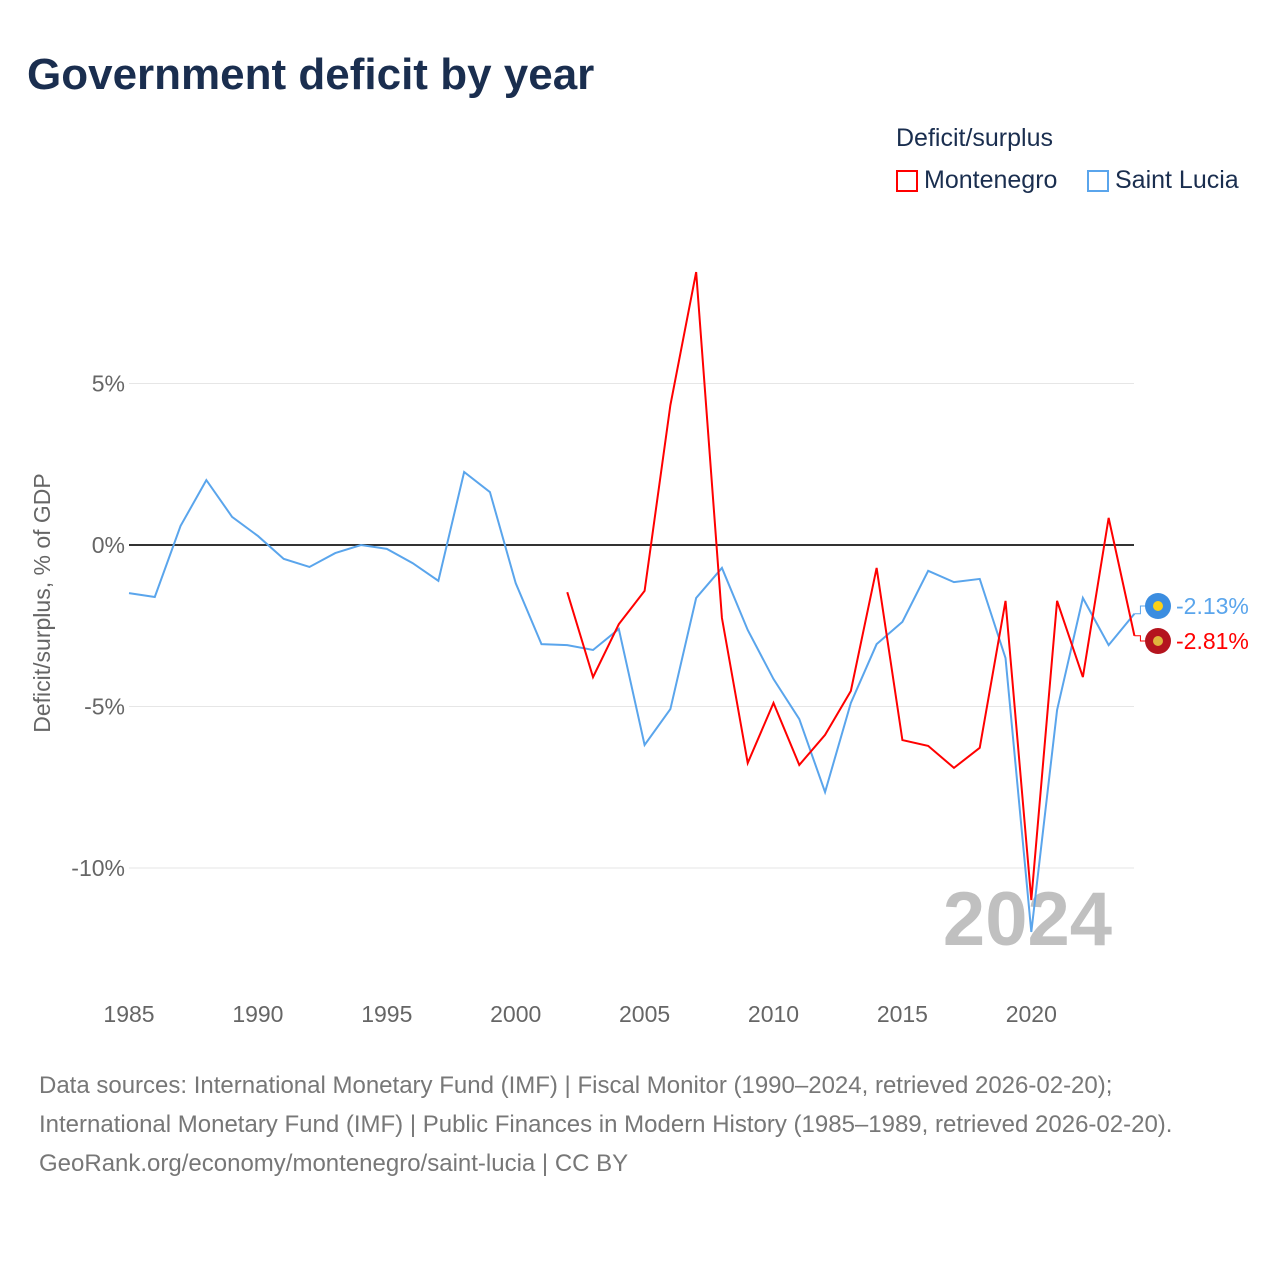 This screenshot has width=1280, height=1280. I want to click on x-tick-label: 2005, so click(644, 1014).